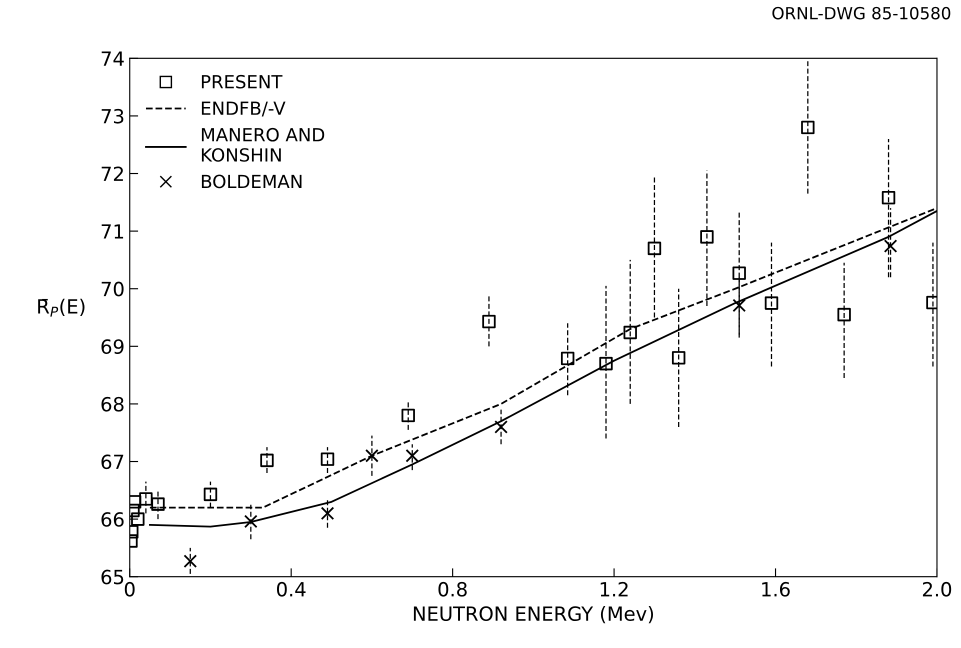 This screenshot has height=648, width=961. What do you see at coordinates (112, 346) in the screenshot?
I see `y-tick-label: 69` at bounding box center [112, 346].